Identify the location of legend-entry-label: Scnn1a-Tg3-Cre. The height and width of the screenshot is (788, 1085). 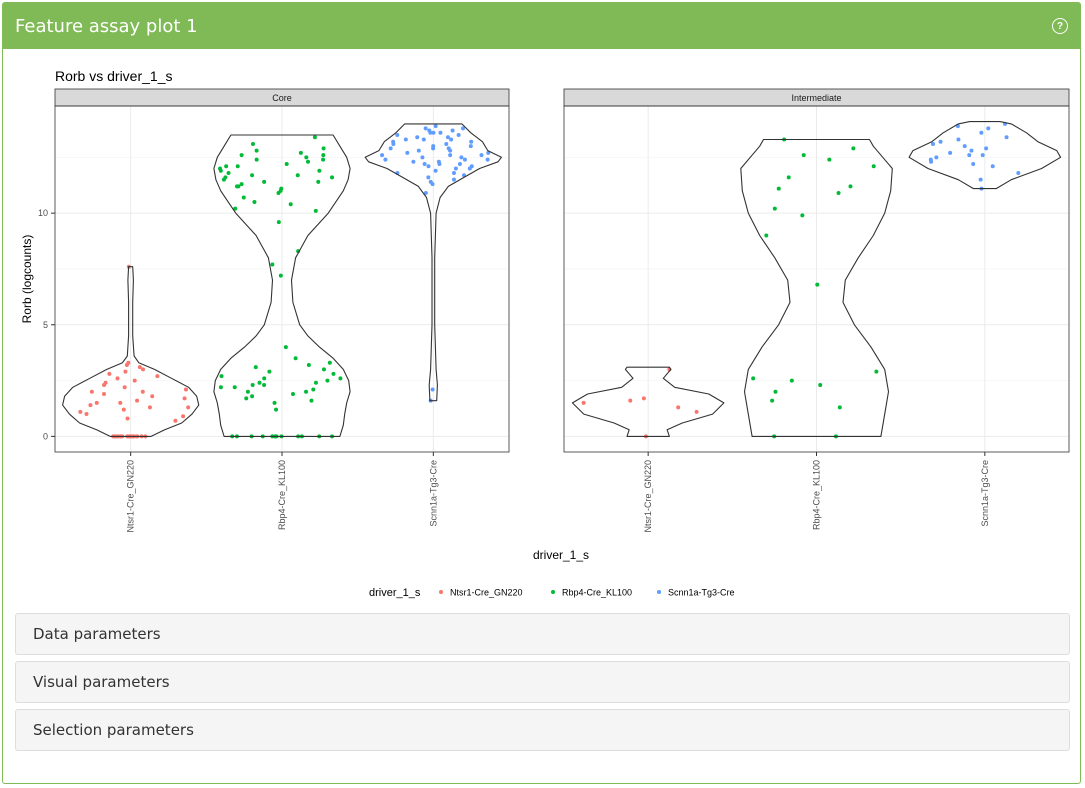
(701, 593).